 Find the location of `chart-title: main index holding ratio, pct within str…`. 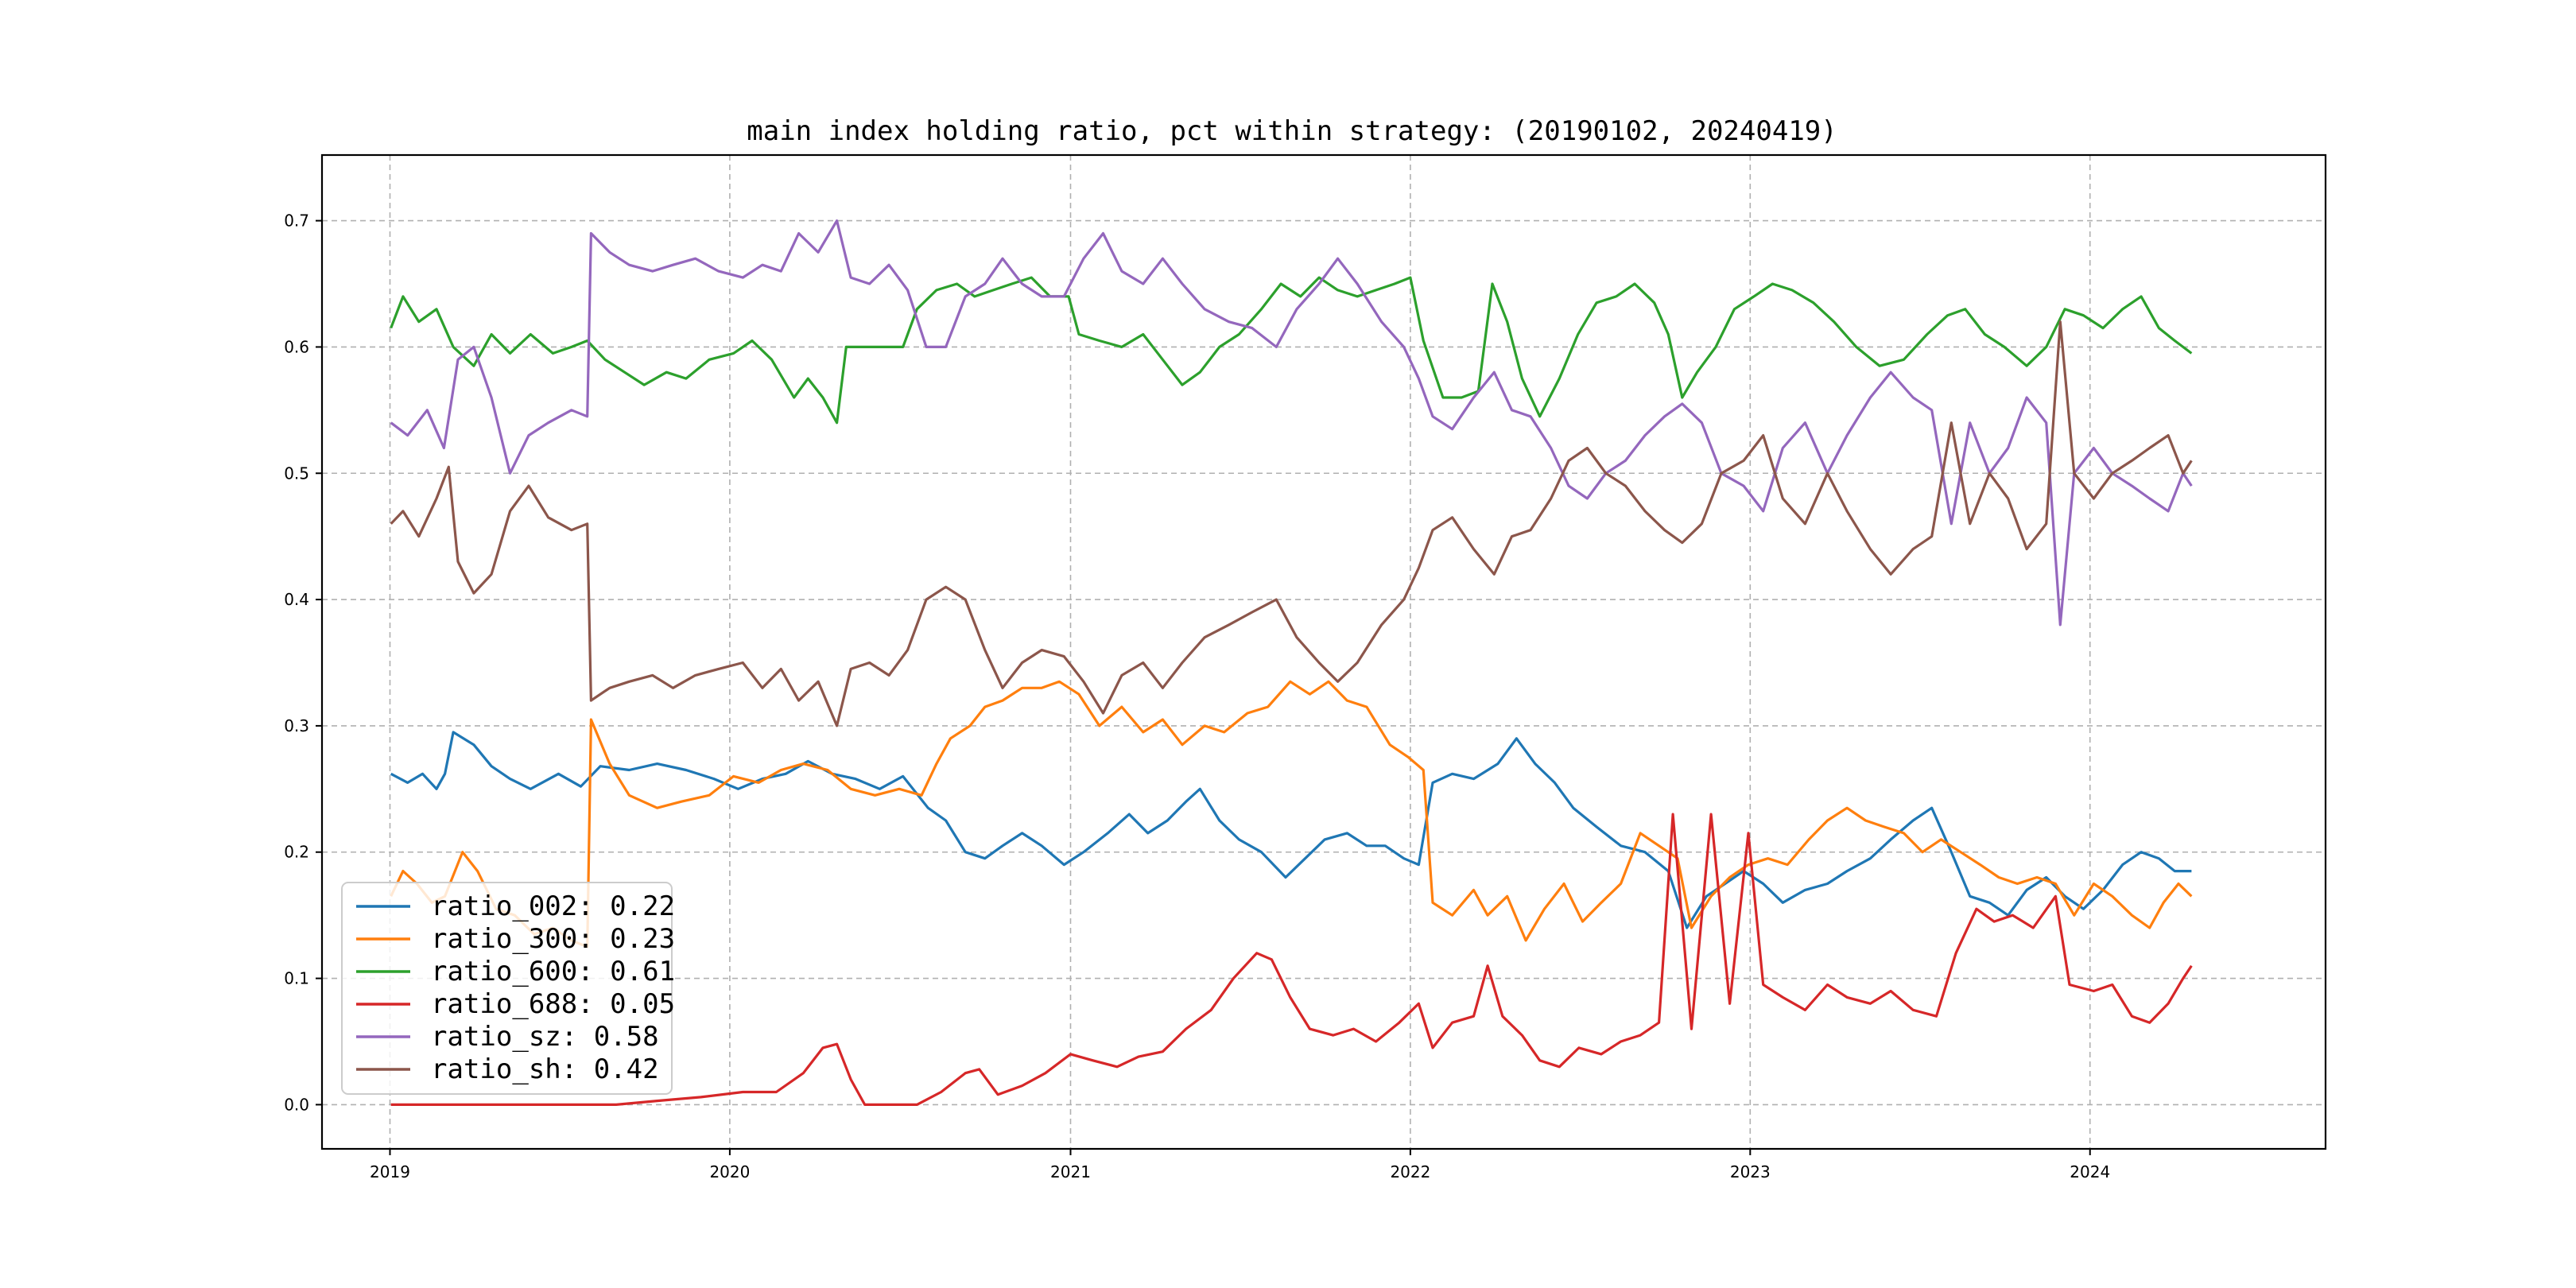

chart-title: main index holding ratio, pct within str… is located at coordinates (1292, 131).